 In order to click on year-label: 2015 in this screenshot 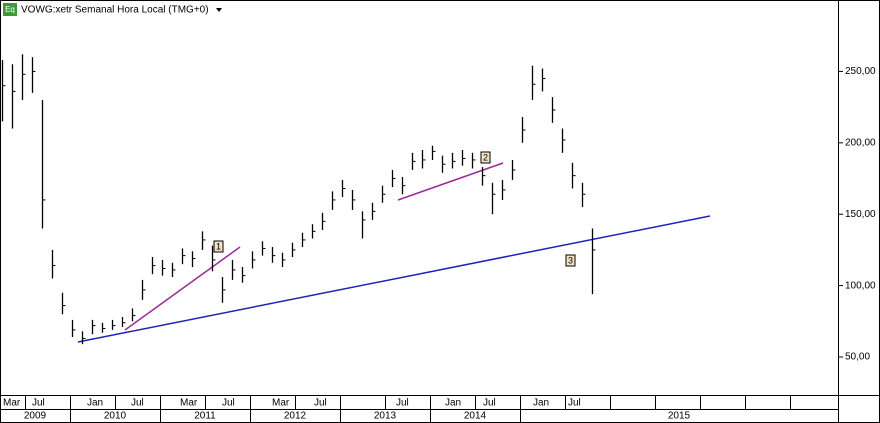, I will do `click(679, 416)`.